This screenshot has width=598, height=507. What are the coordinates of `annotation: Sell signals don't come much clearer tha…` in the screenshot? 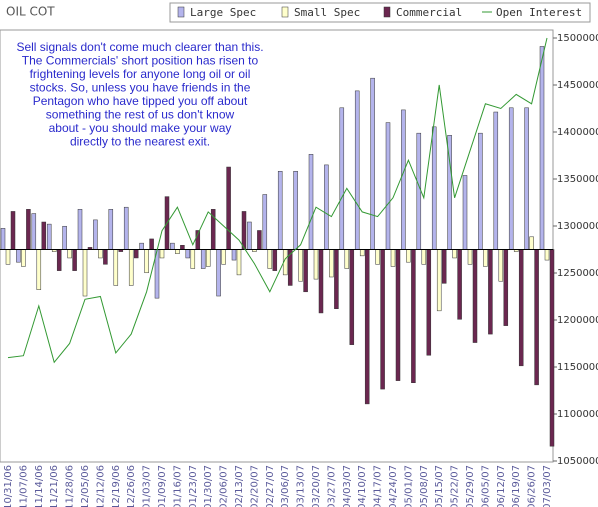 It's located at (139, 94).